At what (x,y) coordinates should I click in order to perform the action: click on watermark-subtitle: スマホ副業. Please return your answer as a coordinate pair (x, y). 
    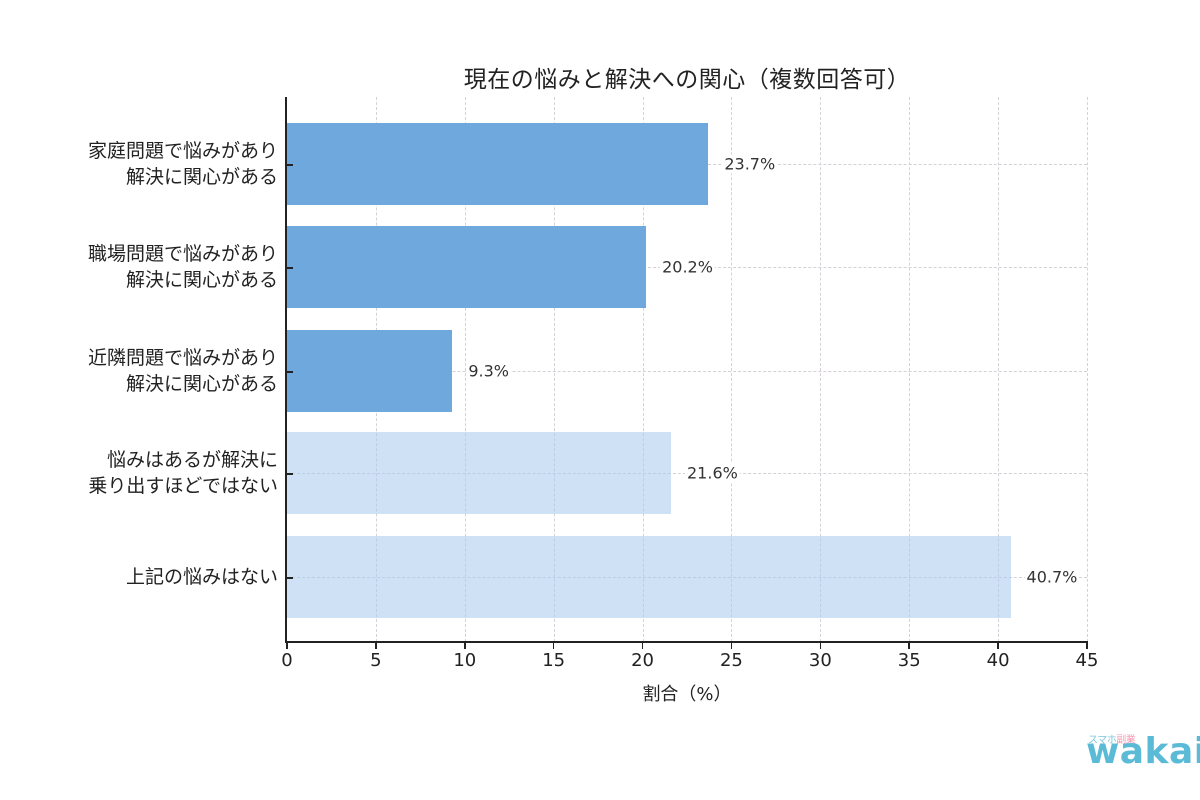
    Looking at the image, I should click on (1112, 740).